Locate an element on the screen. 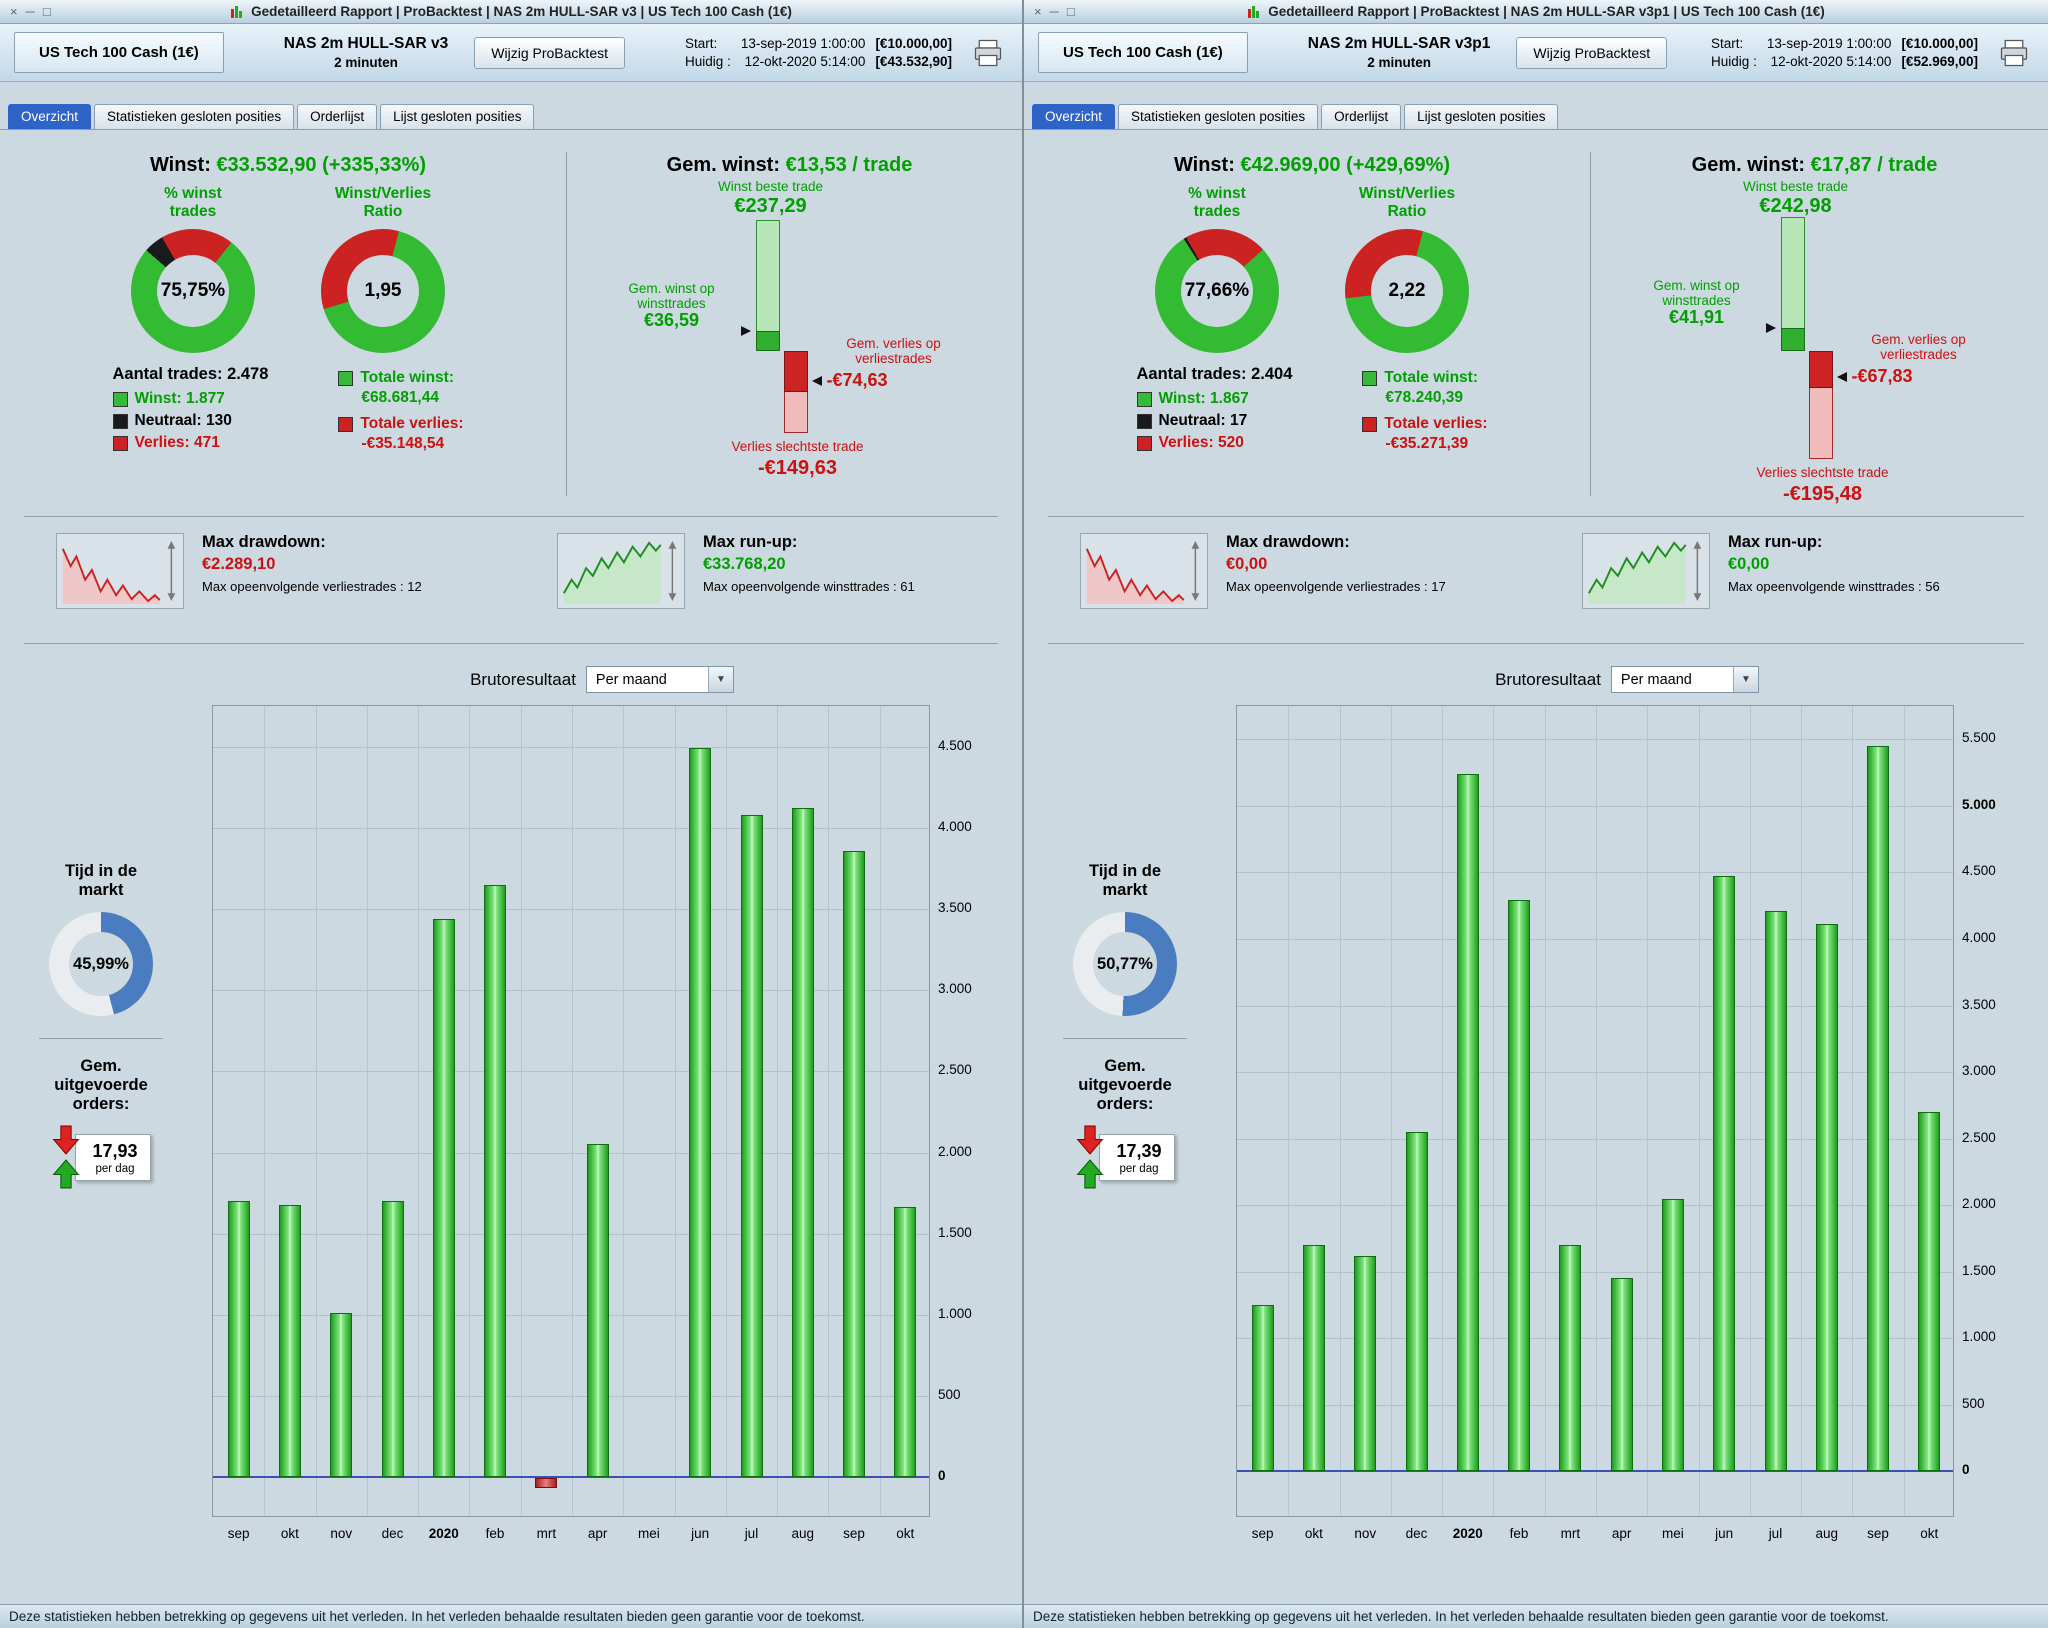 The height and width of the screenshot is (1628, 2048). x-tick-label: feb is located at coordinates (495, 1533).